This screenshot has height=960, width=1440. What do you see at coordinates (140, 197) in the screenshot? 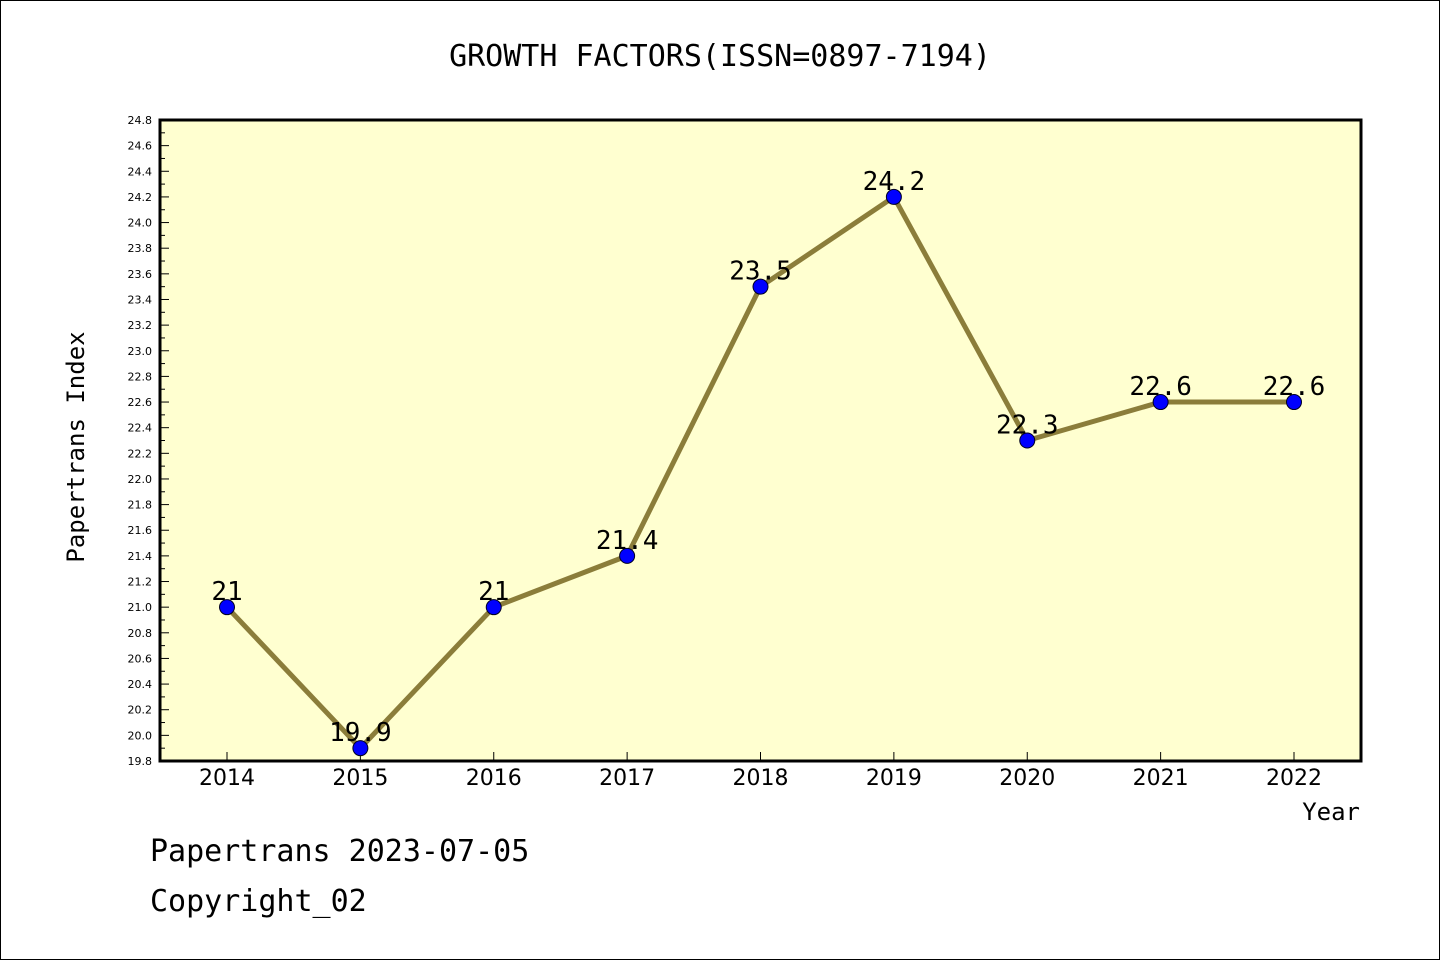
I see `y-tick-label: 24.2` at bounding box center [140, 197].